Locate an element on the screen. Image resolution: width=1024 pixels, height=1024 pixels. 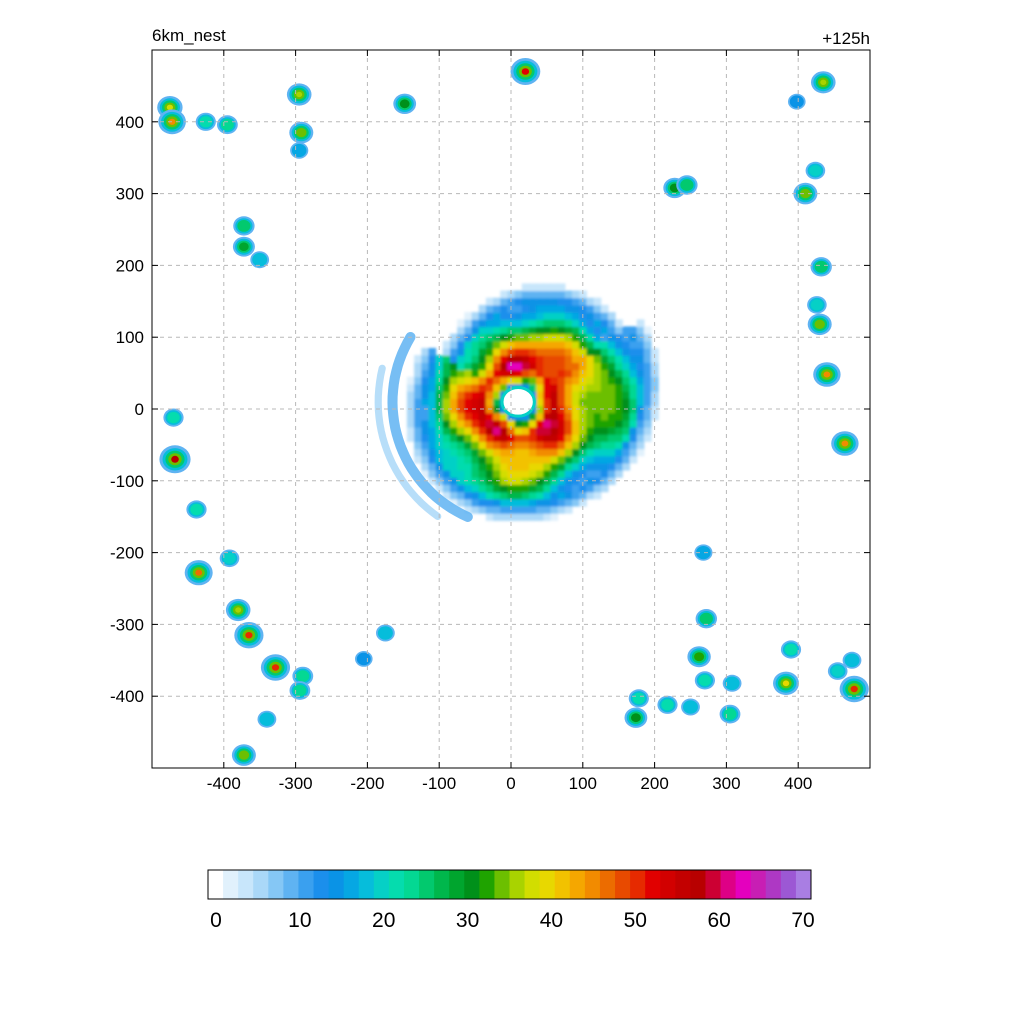
rainband is located at coordinates (430, 426).